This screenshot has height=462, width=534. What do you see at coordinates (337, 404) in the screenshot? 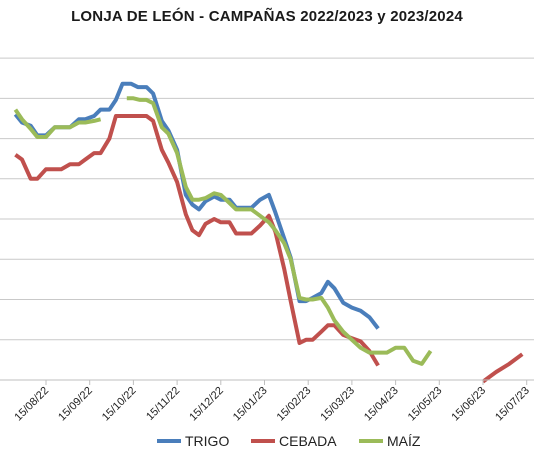
I see `x-tick-label: 15/03/23` at bounding box center [337, 404].